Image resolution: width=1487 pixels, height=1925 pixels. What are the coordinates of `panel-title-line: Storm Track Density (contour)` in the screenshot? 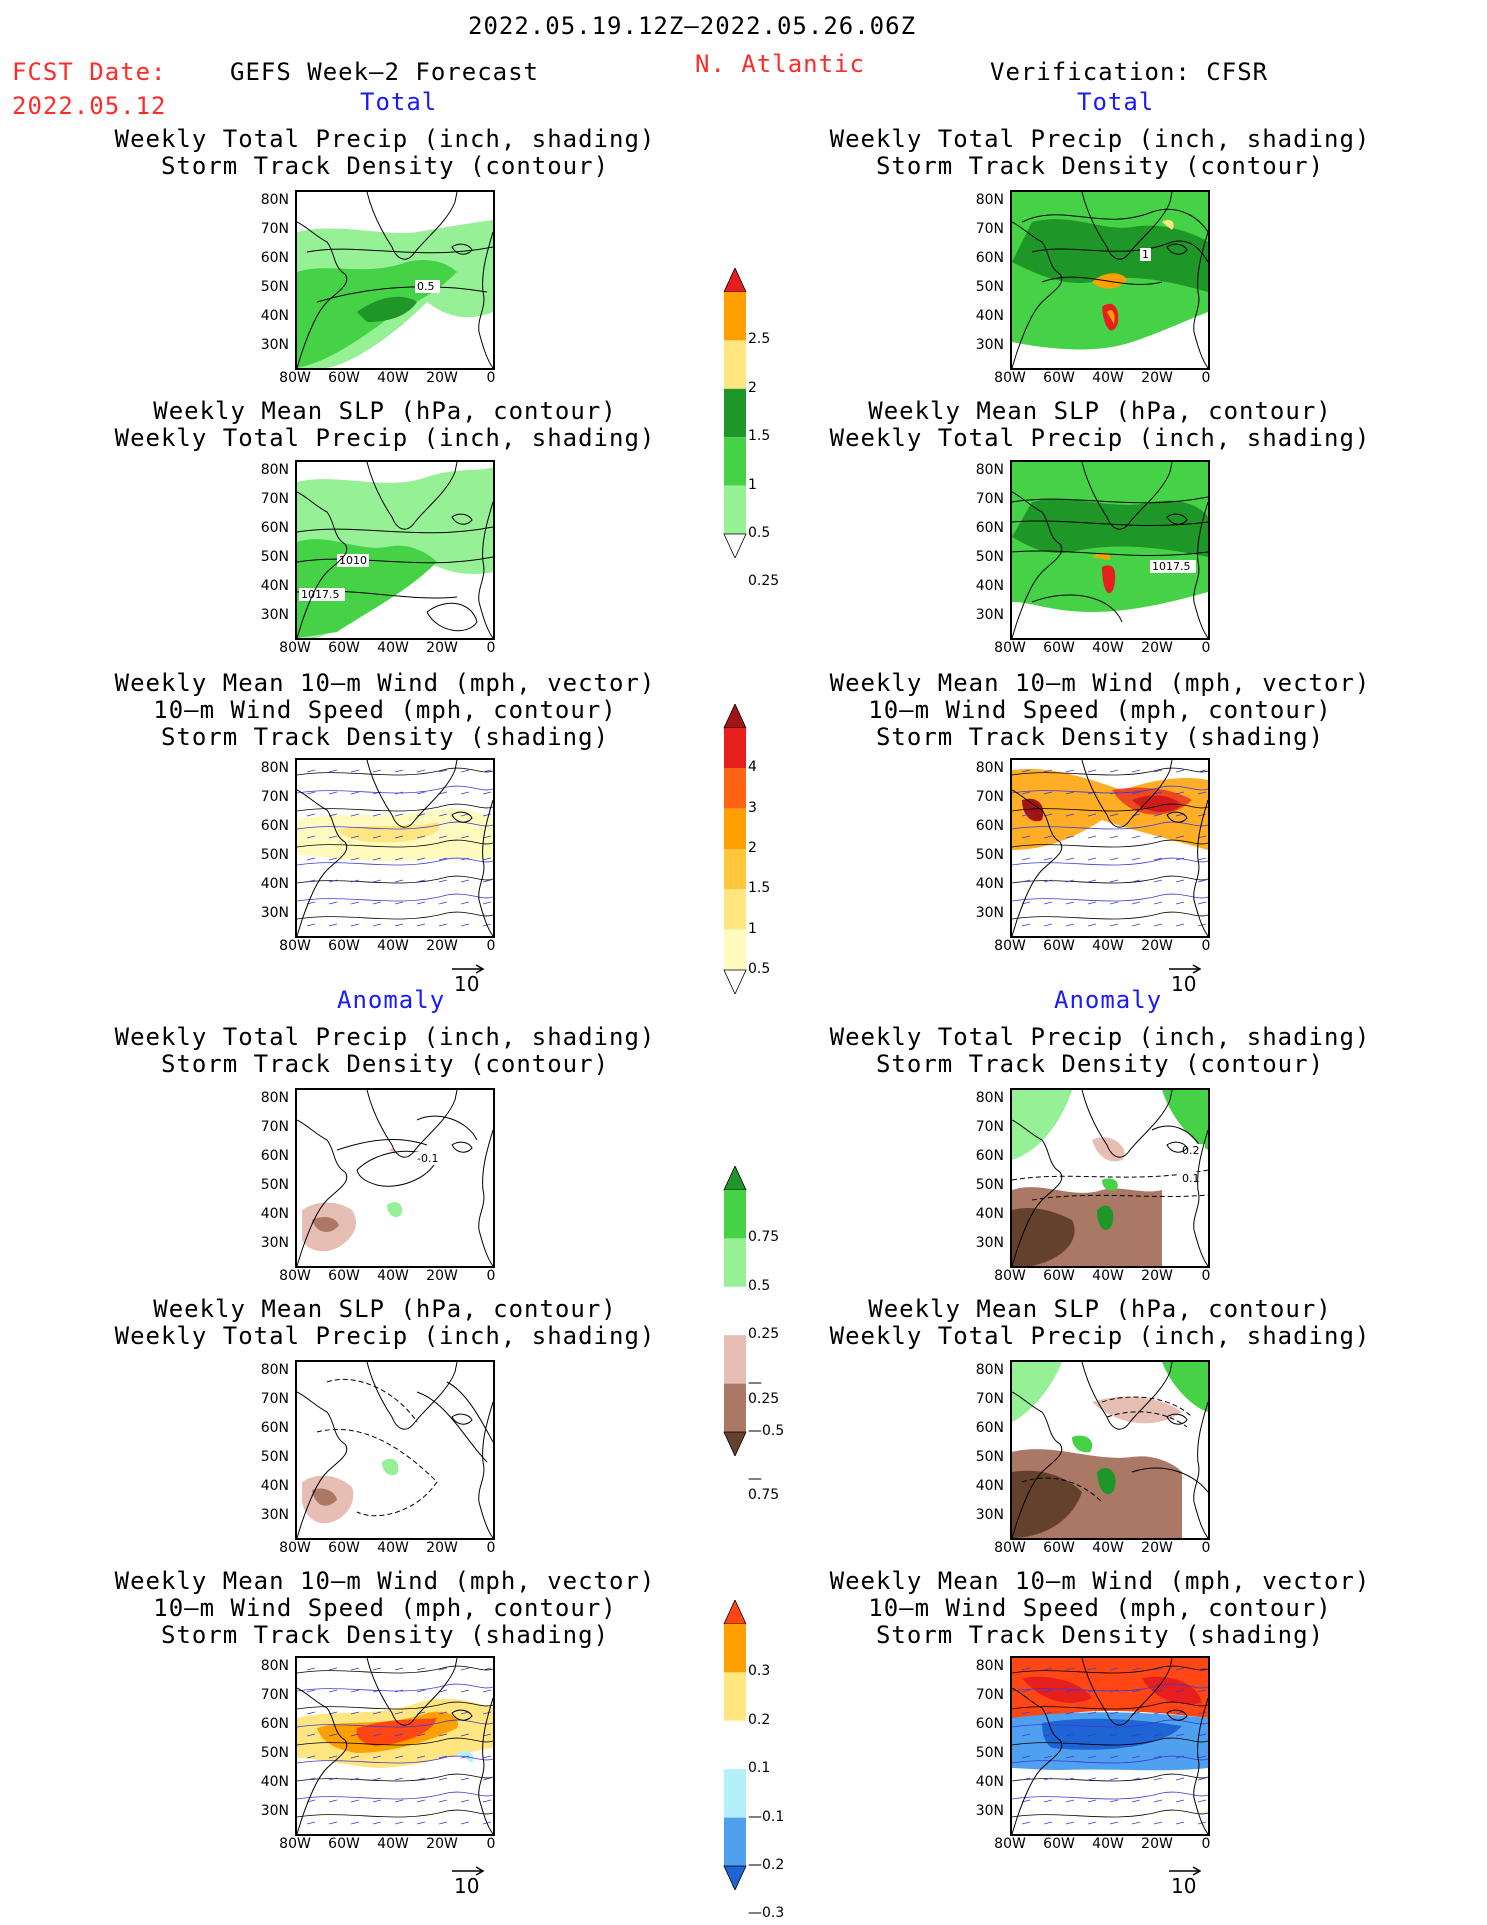 It's located at (385, 166).